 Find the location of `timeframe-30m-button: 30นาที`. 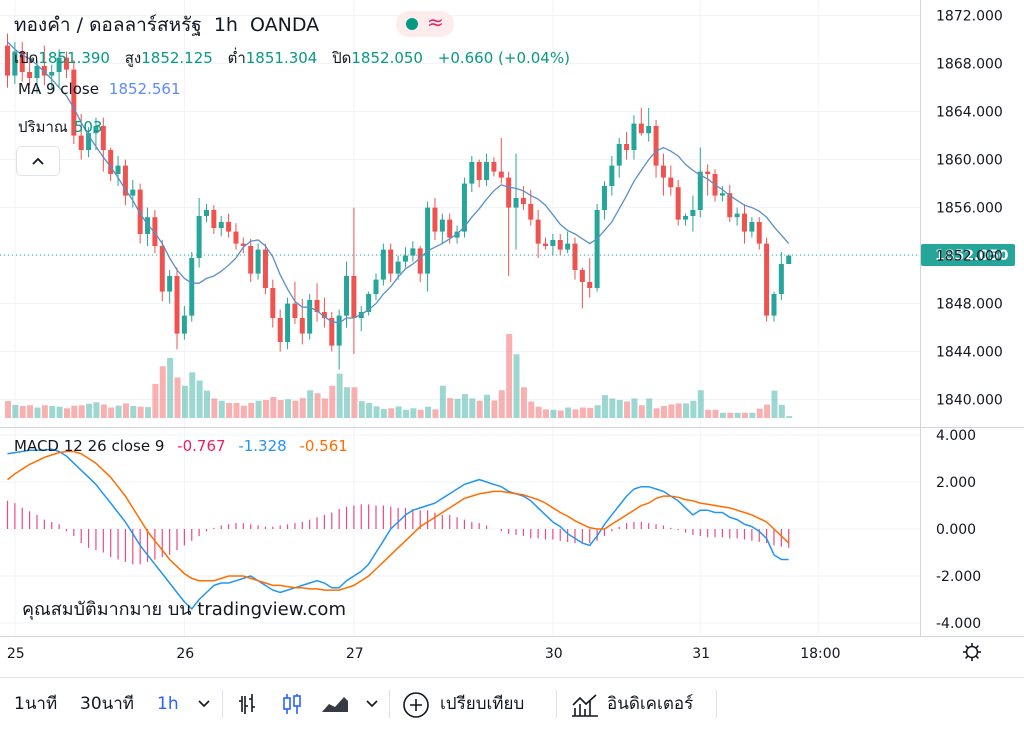

timeframe-30m-button: 30นาที is located at coordinates (107, 704).